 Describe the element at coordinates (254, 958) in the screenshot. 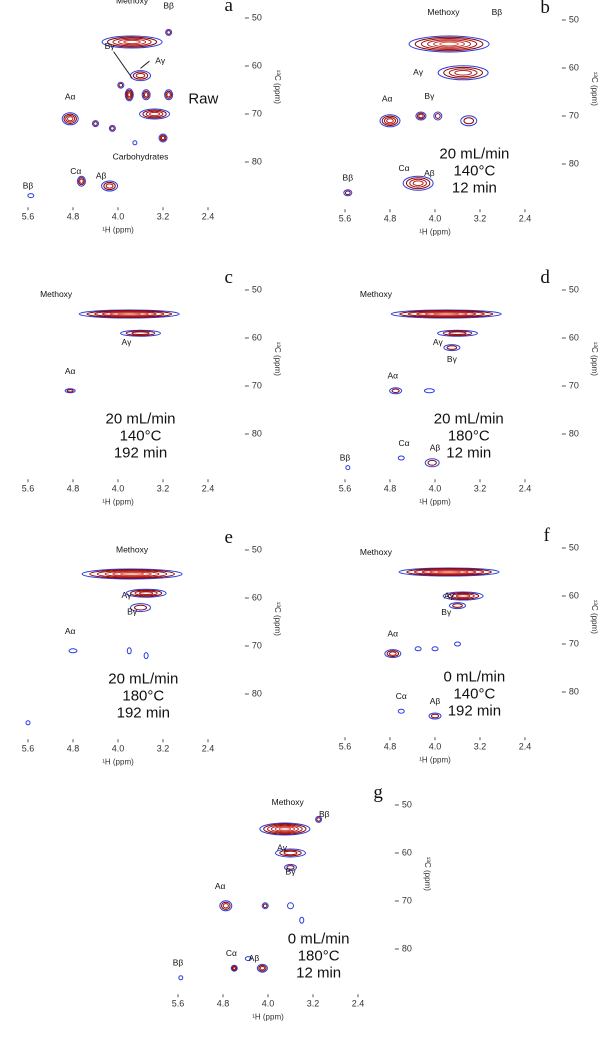

I see `peak-label: Aβ` at that location.